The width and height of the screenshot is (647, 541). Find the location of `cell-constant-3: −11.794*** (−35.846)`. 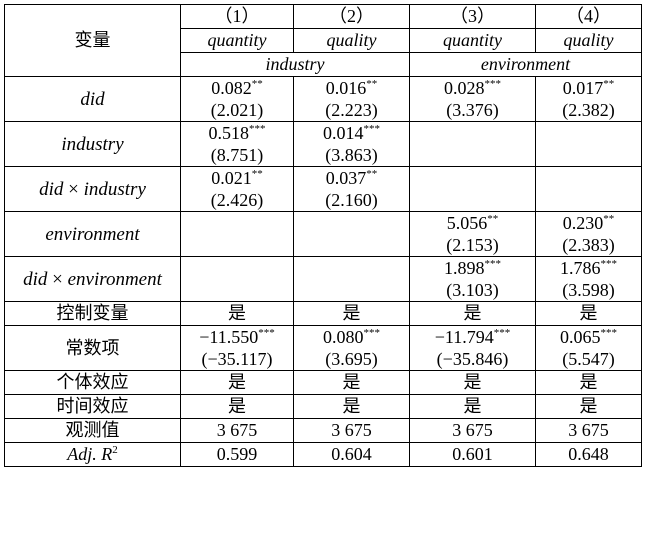

cell-constant-3: −11.794*** (−35.846) is located at coordinates (472, 348).